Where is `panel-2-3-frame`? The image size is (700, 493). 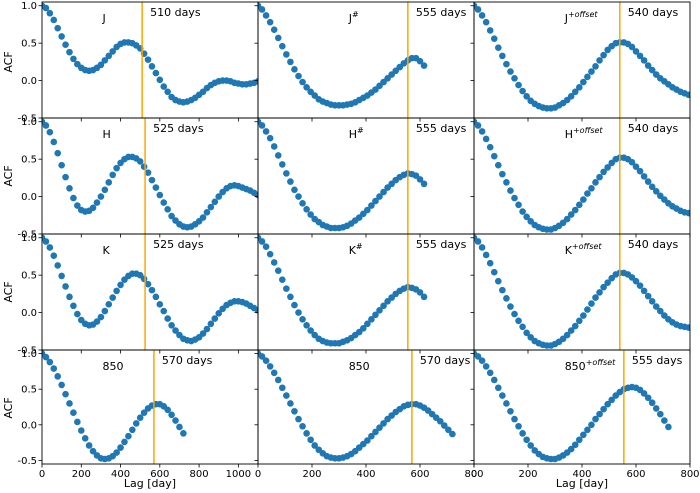 panel-2-3-frame is located at coordinates (582, 176).